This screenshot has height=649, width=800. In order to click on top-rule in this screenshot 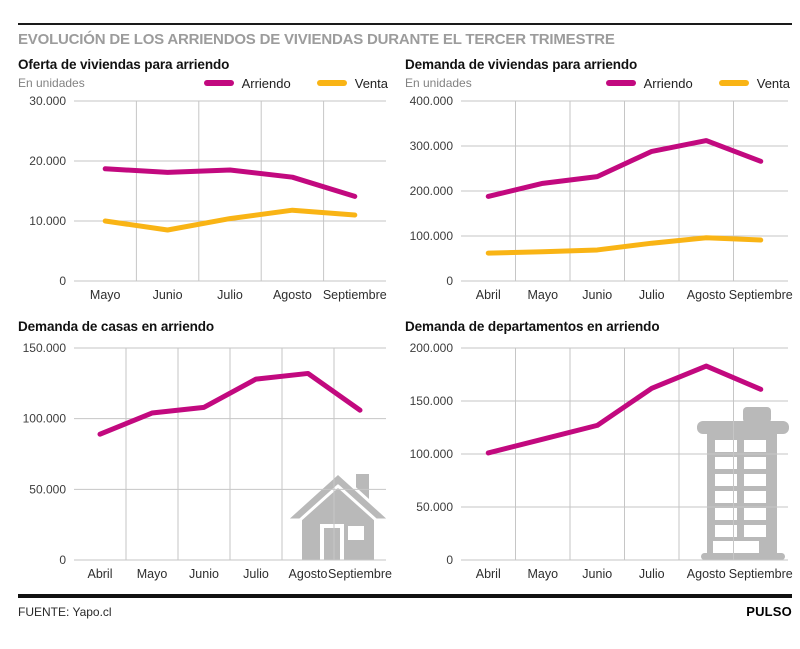, I will do `click(405, 24)`.